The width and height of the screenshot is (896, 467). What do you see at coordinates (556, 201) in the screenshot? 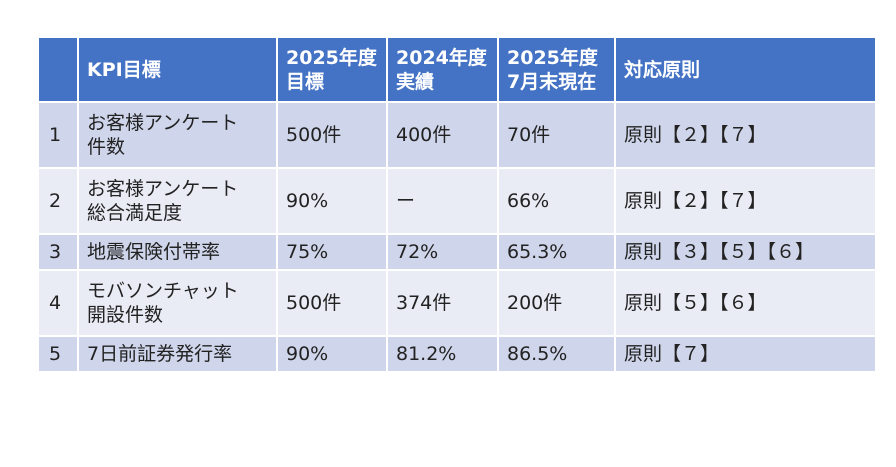
I see `cell-2025-july: 66%` at bounding box center [556, 201].